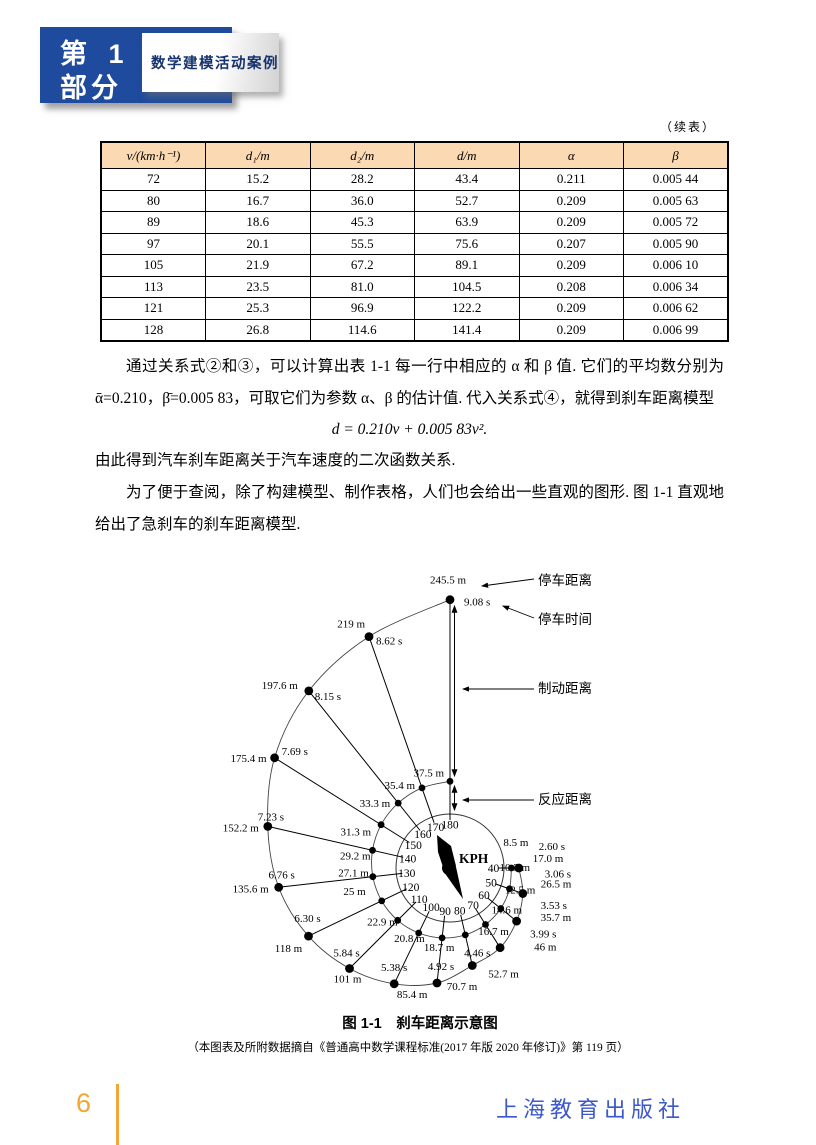 The width and height of the screenshot is (816, 1145). Describe the element at coordinates (423, 835) in the screenshot. I see `dial-speed-label: 160` at that location.